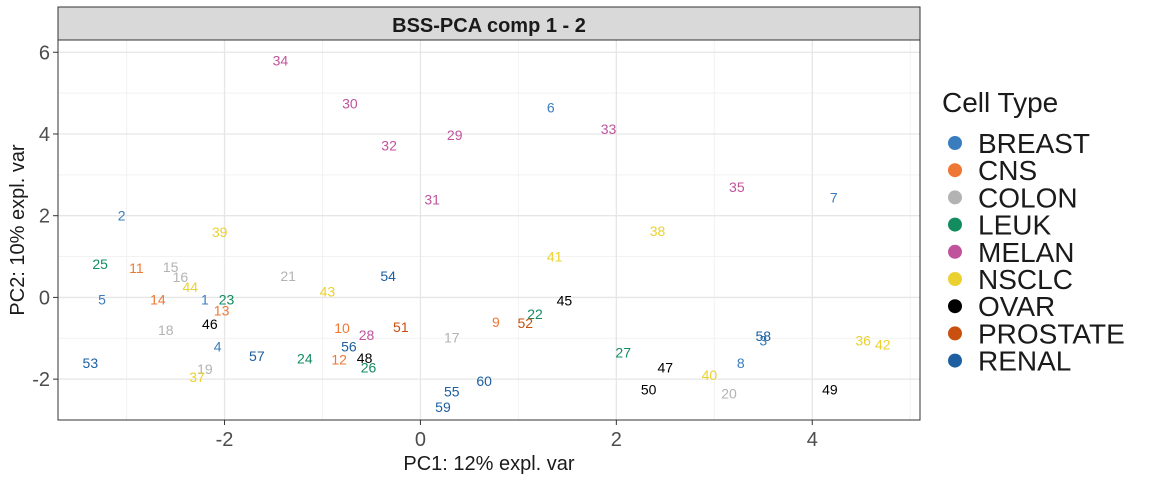 The height and width of the screenshot is (480, 1152). Describe the element at coordinates (420, 440) in the screenshot. I see `x-tick-label: 0` at that location.